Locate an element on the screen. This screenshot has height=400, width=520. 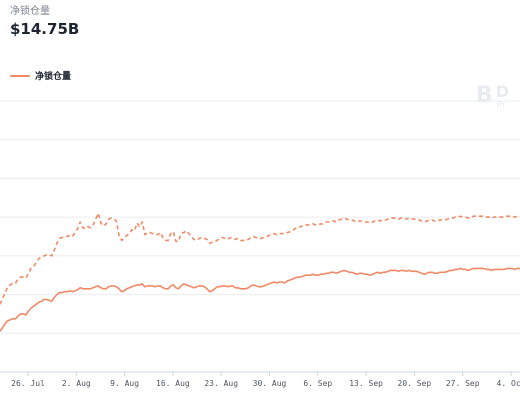
x-tick-label: 20. Sep is located at coordinates (415, 383).